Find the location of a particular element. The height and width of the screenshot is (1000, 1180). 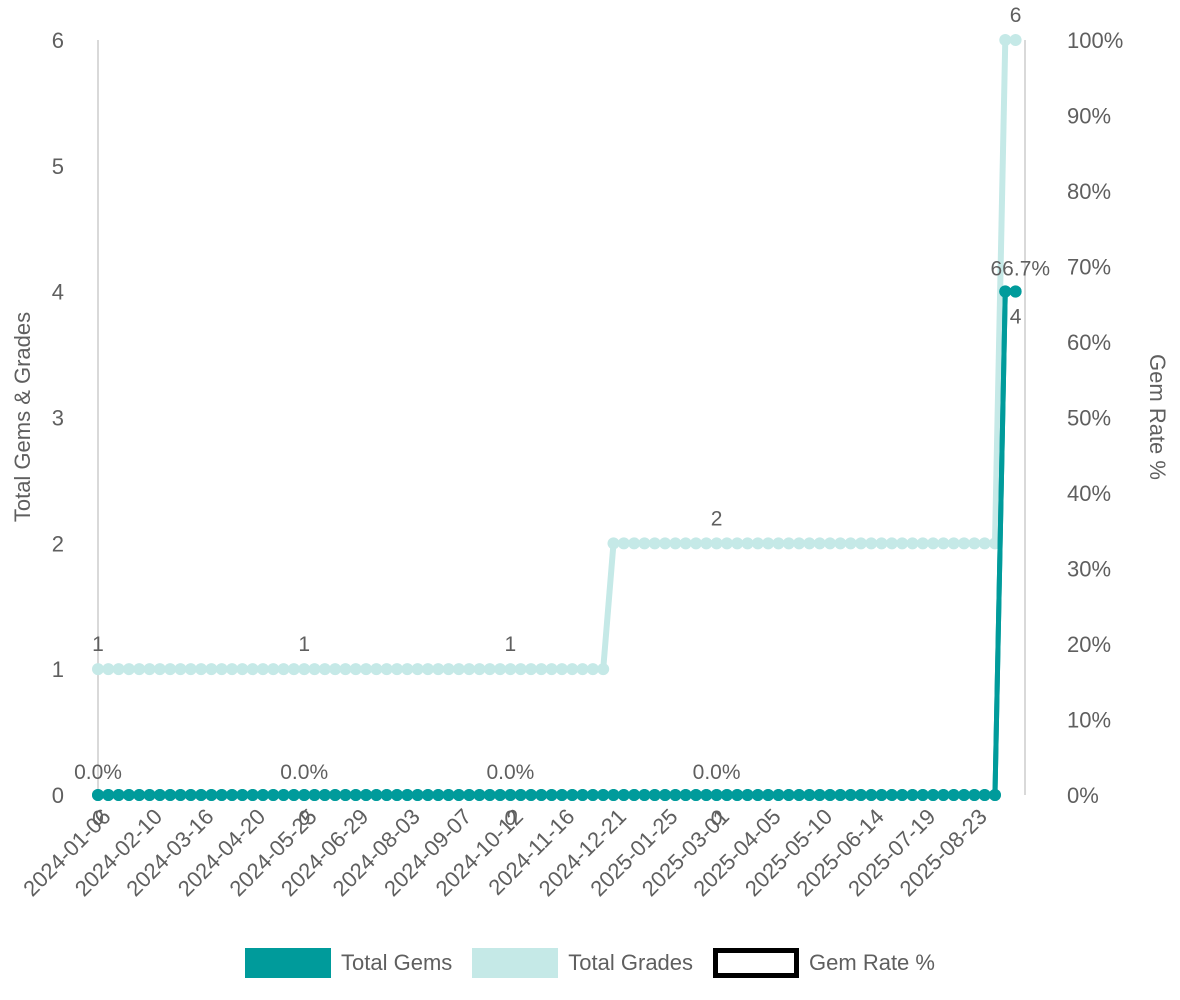

y-right-tick-label: 100% is located at coordinates (1095, 40).